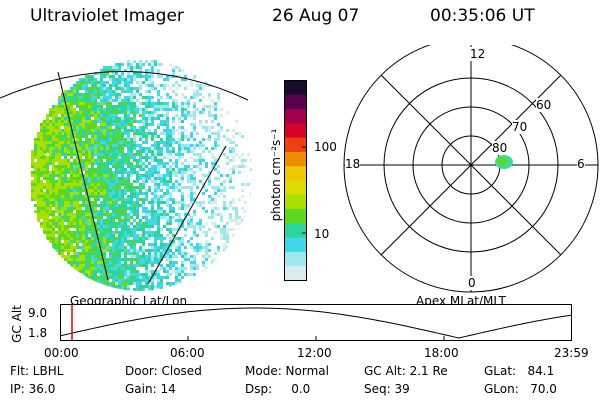 This screenshot has height=400, width=600. What do you see at coordinates (187, 353) in the screenshot?
I see `timeline-xtick-0600: 06:00` at bounding box center [187, 353].